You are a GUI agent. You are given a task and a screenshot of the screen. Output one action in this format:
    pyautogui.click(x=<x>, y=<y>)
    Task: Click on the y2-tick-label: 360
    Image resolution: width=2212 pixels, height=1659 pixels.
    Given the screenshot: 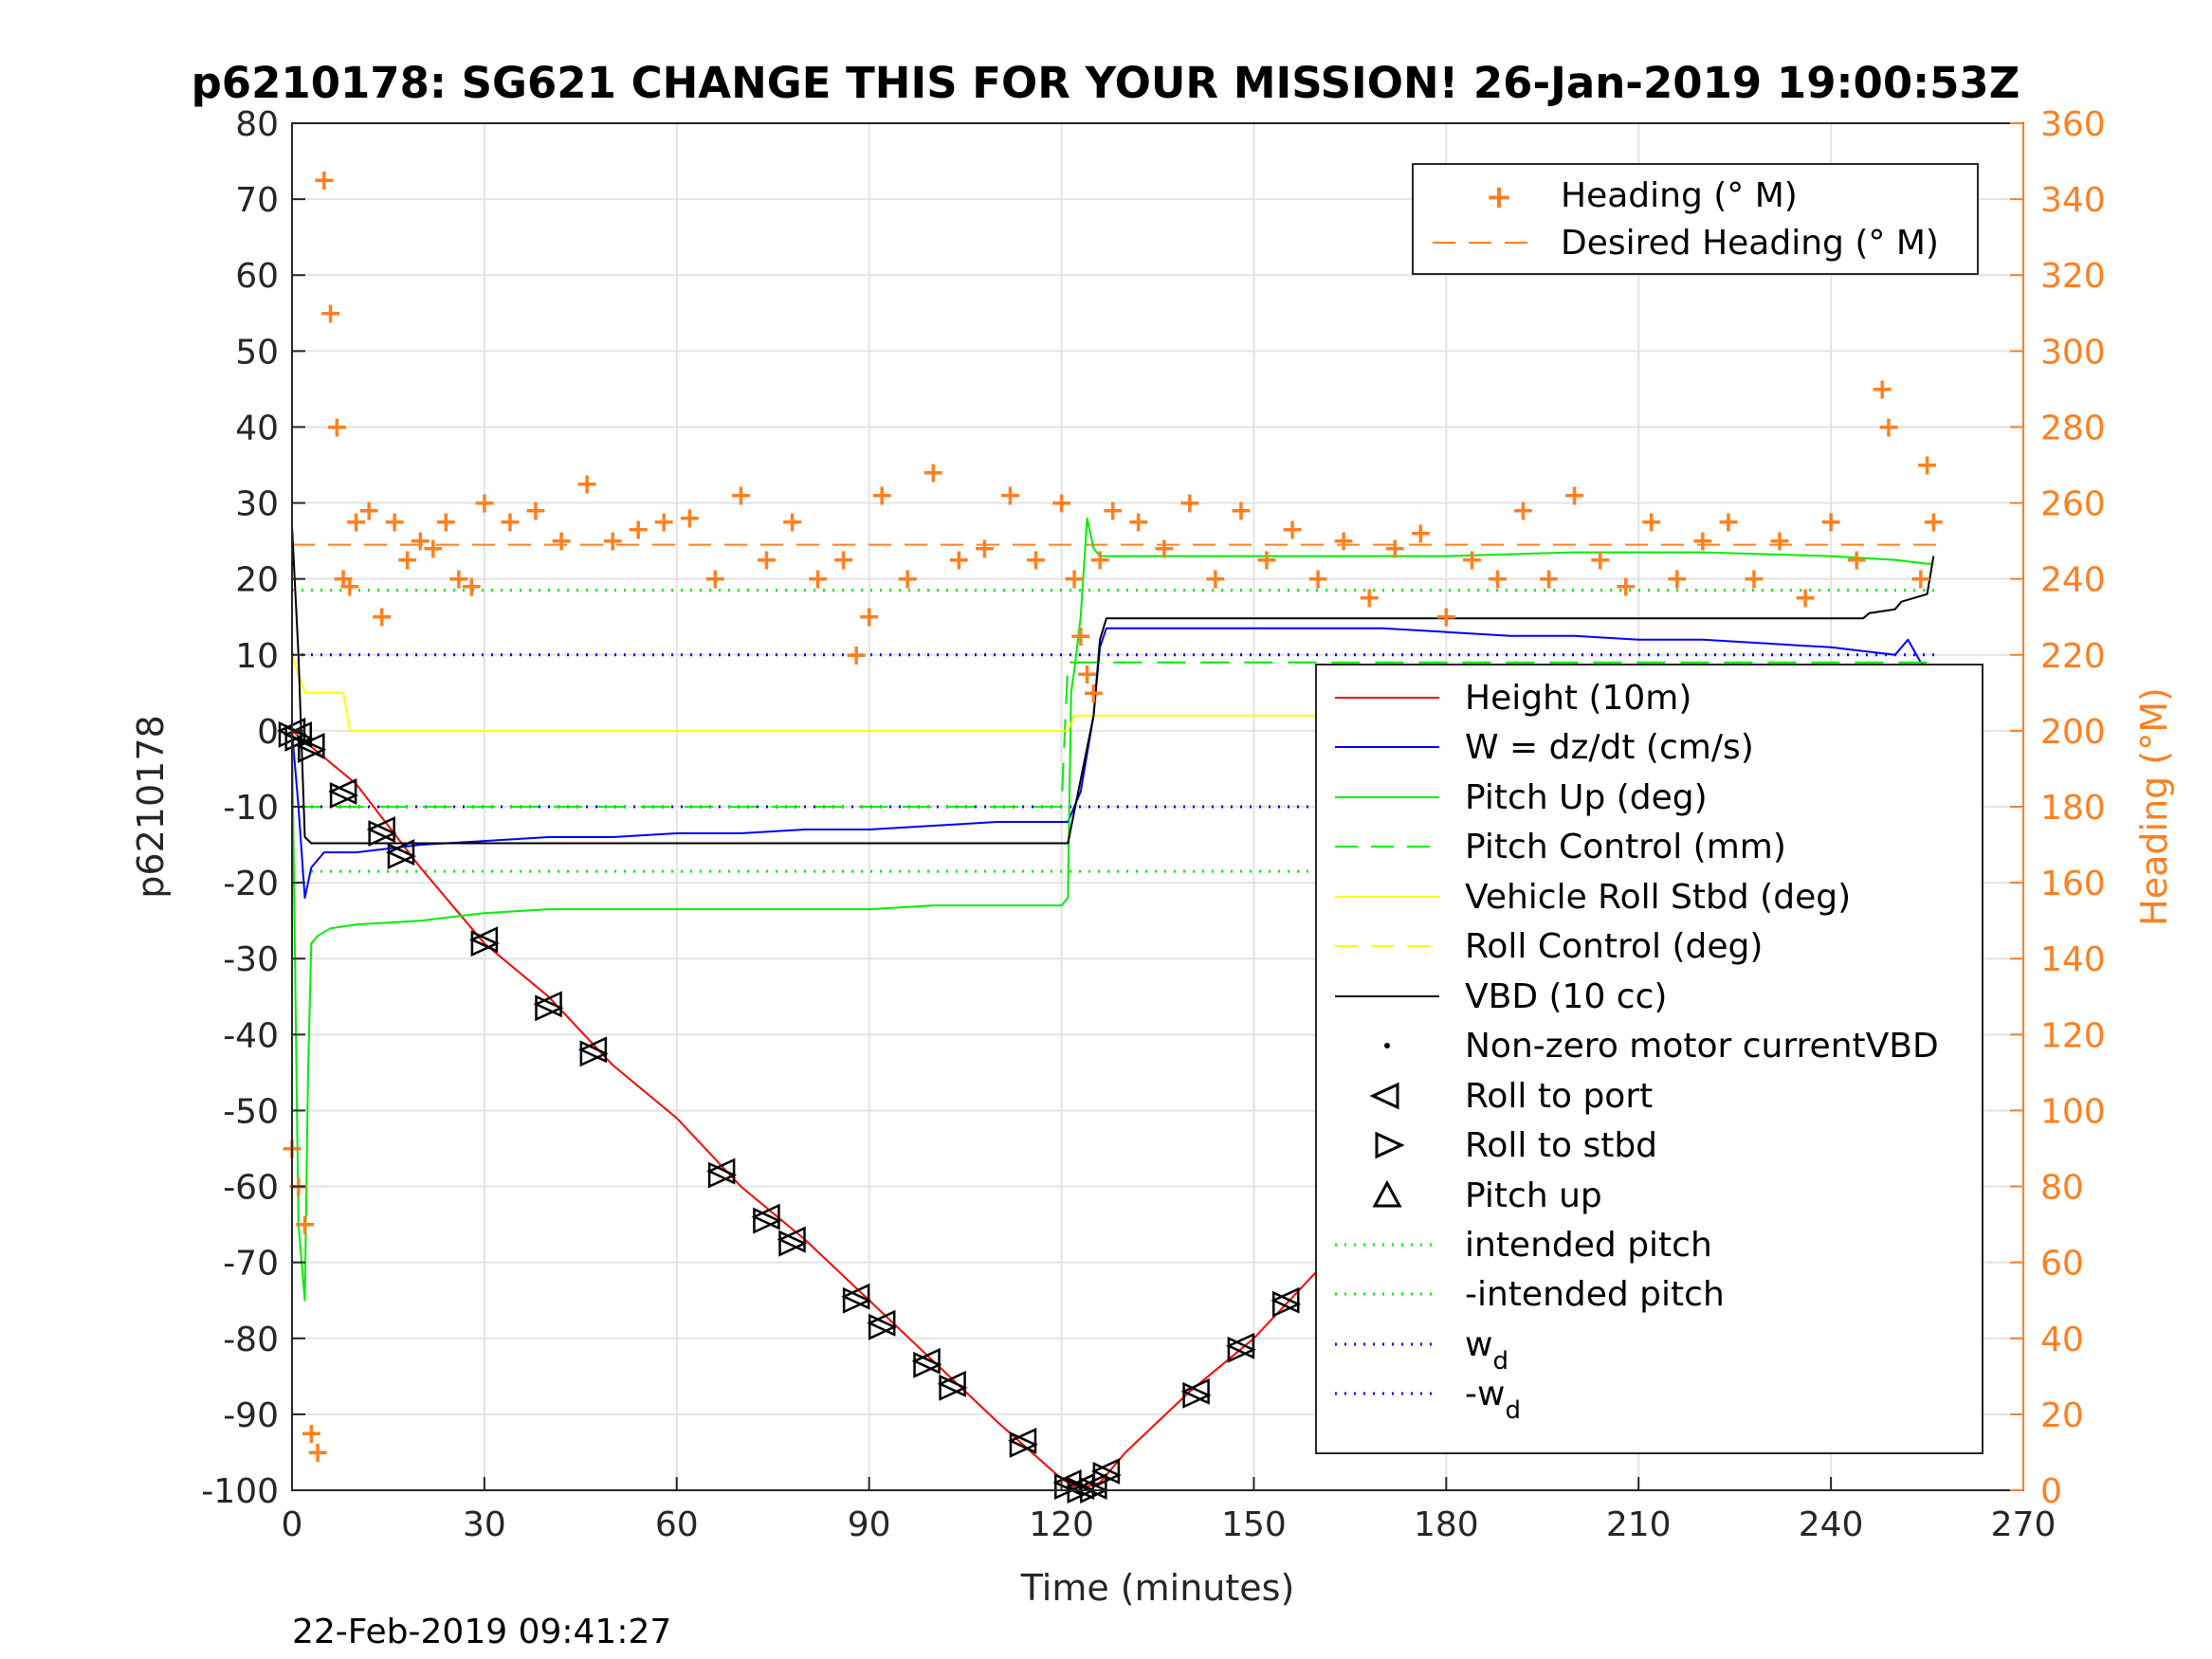 What is the action you would take?
    pyautogui.click(x=2073, y=124)
    